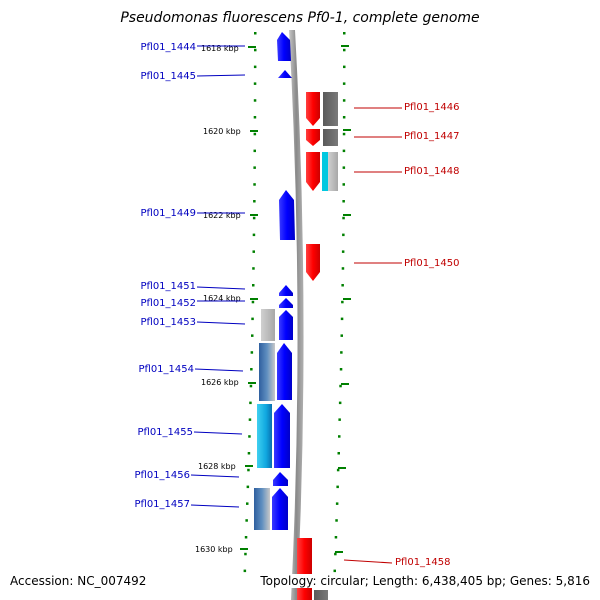  Describe the element at coordinates (250, 302) in the screenshot. I see `tick-column-left` at that location.